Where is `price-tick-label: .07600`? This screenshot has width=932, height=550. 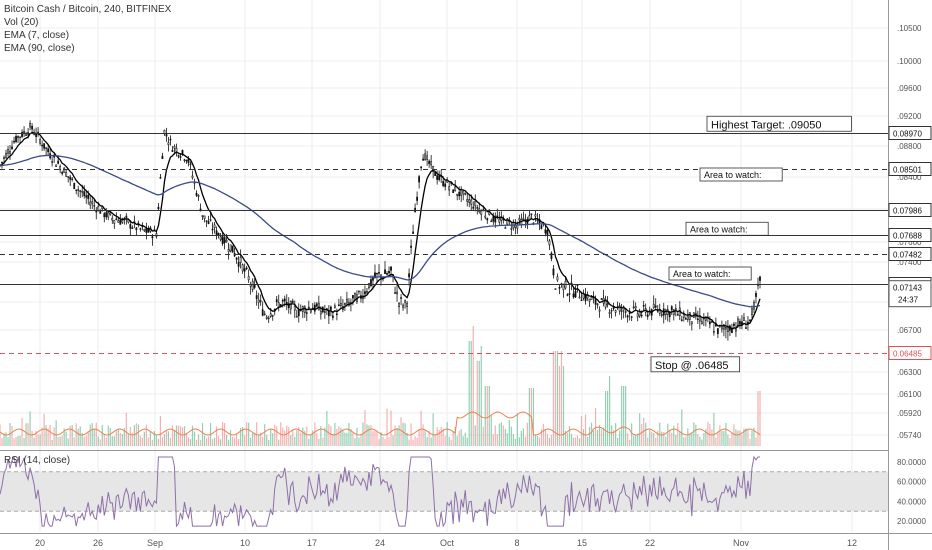 price-tick-label: .07600 is located at coordinates (909, 242).